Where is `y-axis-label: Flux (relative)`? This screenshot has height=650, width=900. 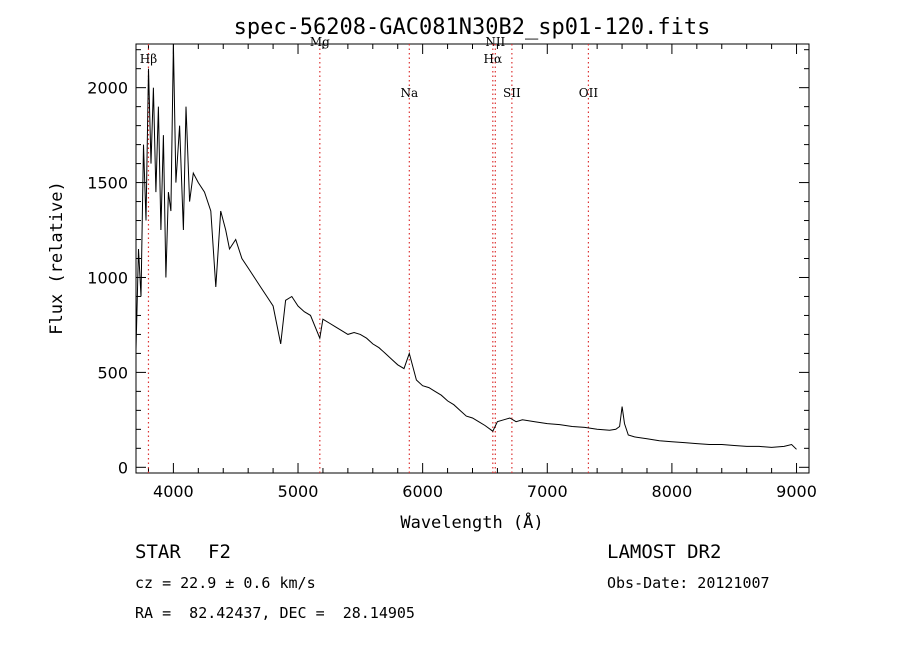
y-axis-label: Flux (relative) is located at coordinates (57, 258).